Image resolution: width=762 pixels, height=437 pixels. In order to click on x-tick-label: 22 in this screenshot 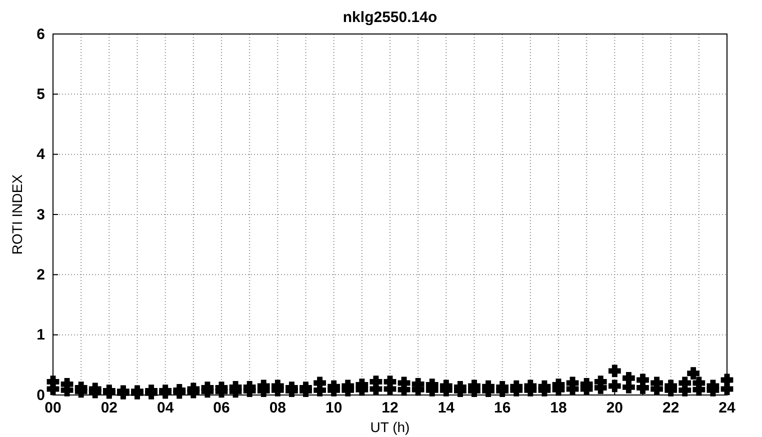, I will do `click(671, 408)`.